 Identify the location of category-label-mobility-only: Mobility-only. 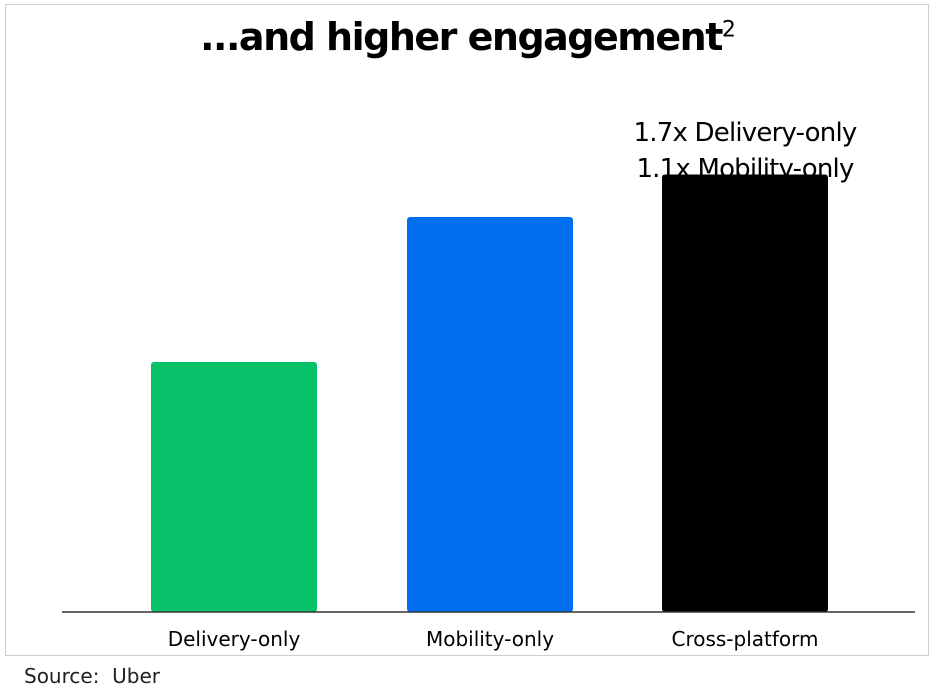
(490, 639).